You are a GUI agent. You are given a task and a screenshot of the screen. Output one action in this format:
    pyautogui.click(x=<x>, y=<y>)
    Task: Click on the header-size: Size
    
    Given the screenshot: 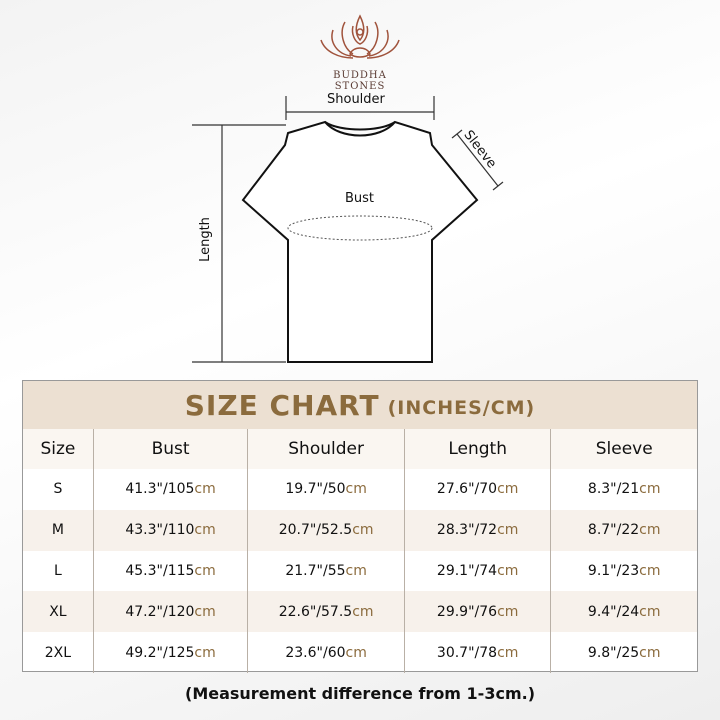 What is the action you would take?
    pyautogui.click(x=58, y=449)
    